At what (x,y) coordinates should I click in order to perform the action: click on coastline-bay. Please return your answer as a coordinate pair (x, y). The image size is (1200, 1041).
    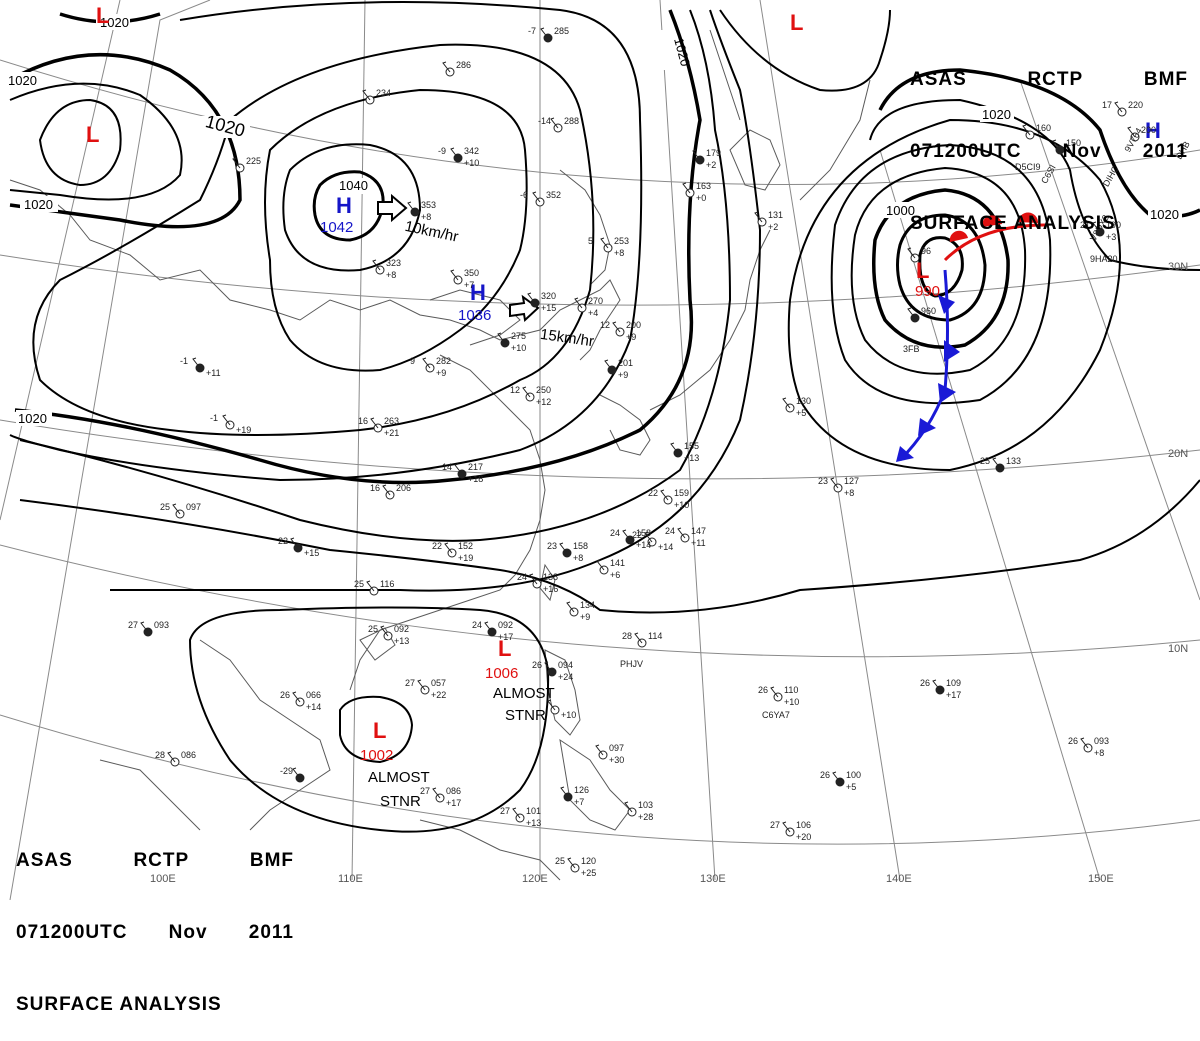
    Looking at the image, I should click on (150, 795).